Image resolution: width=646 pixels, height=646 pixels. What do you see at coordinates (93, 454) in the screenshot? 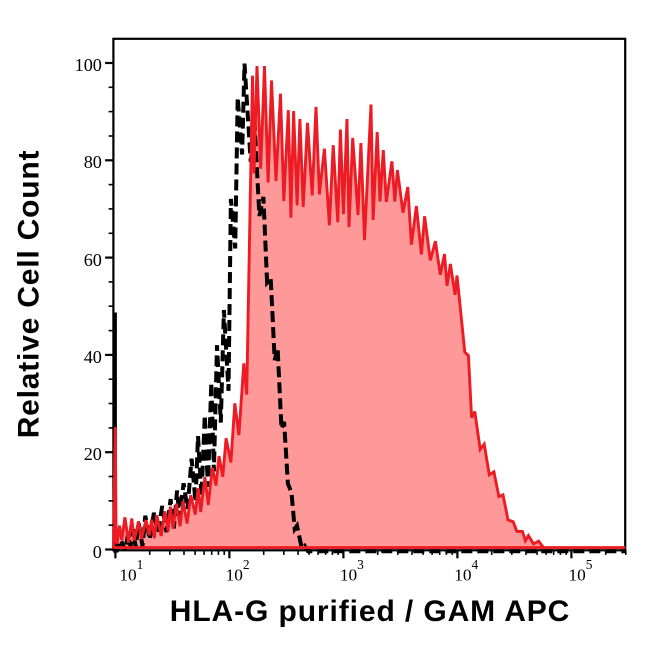
I see `svg-text: 20` at bounding box center [93, 454].